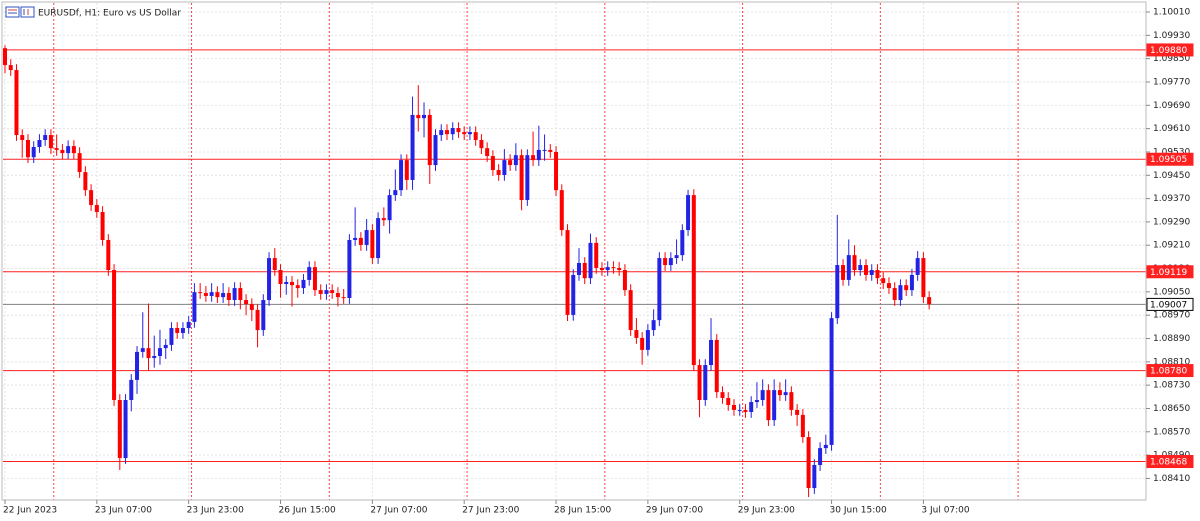 The image size is (1200, 521). What do you see at coordinates (582, 511) in the screenshot?
I see `x-tick-label: 28 Jun 15:00` at bounding box center [582, 511].